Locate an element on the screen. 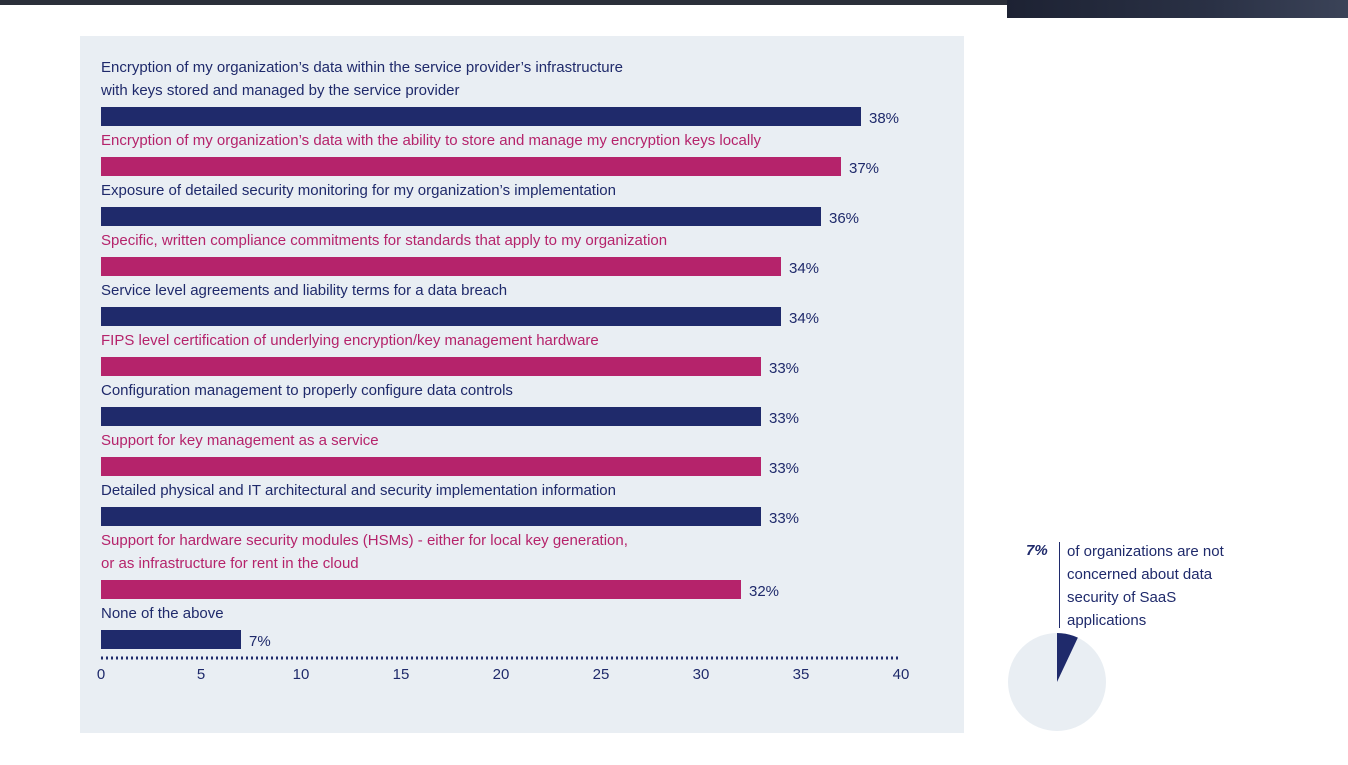 This screenshot has width=1348, height=765. x-tick-label: 30 is located at coordinates (701, 674).